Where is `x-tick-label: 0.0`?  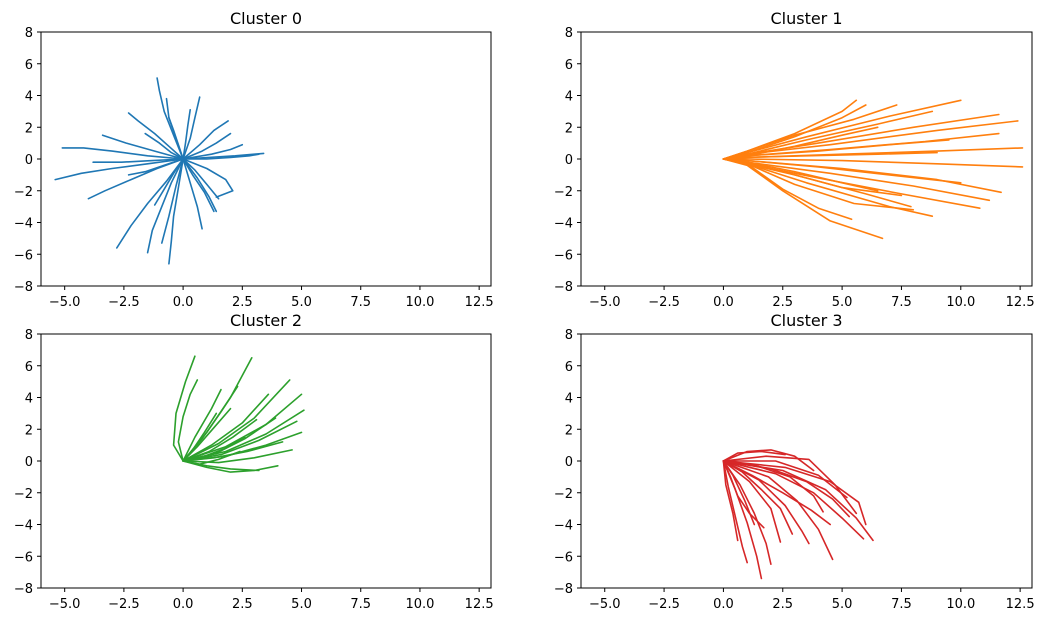
x-tick-label: 0.0 is located at coordinates (183, 302).